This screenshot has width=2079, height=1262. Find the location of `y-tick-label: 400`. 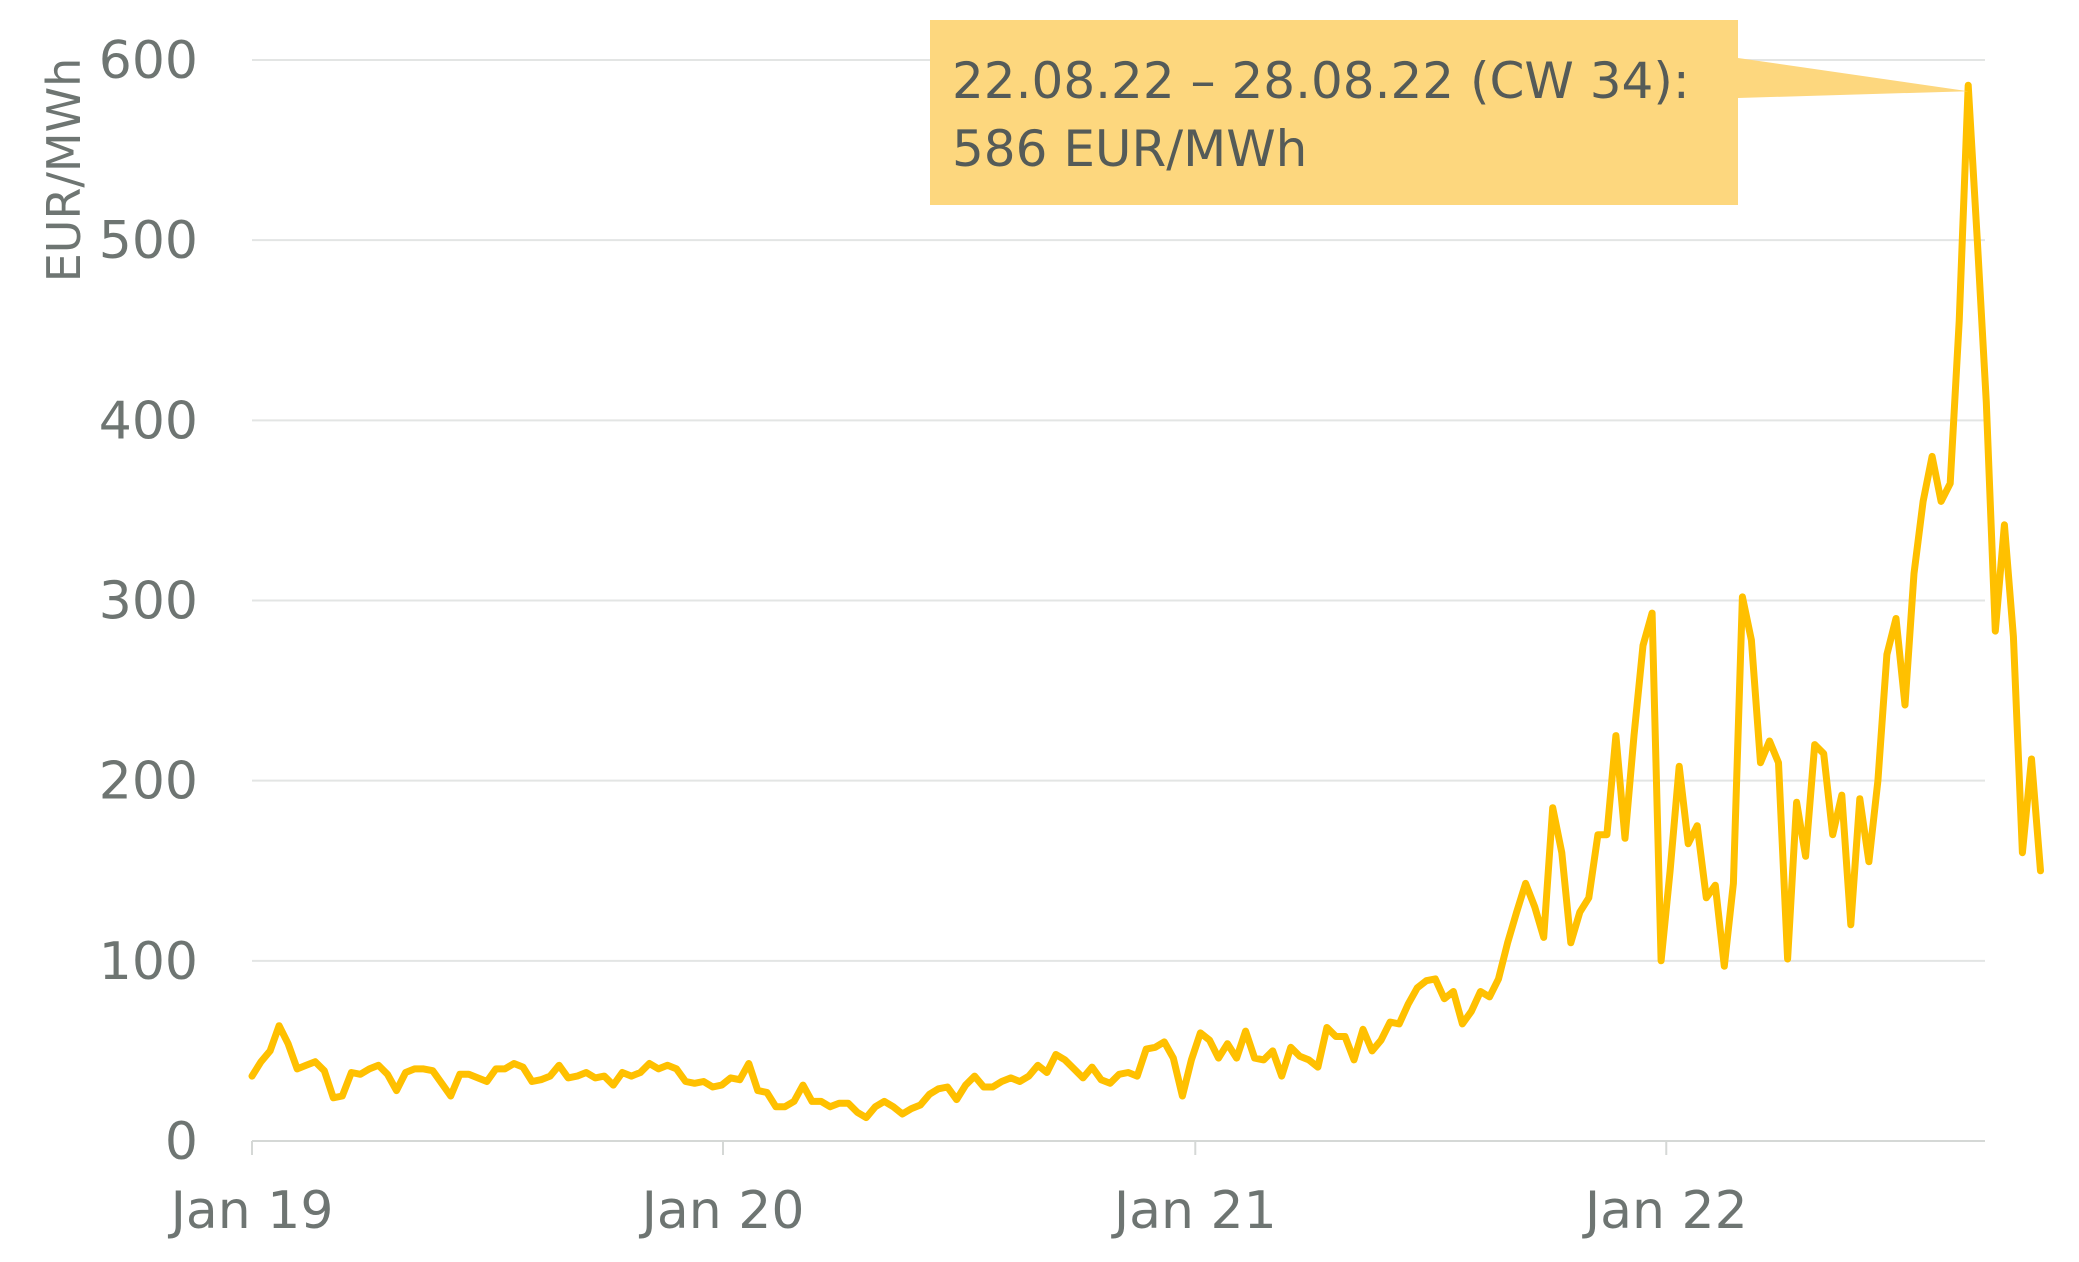

y-tick-label: 400 is located at coordinates (148, 421).